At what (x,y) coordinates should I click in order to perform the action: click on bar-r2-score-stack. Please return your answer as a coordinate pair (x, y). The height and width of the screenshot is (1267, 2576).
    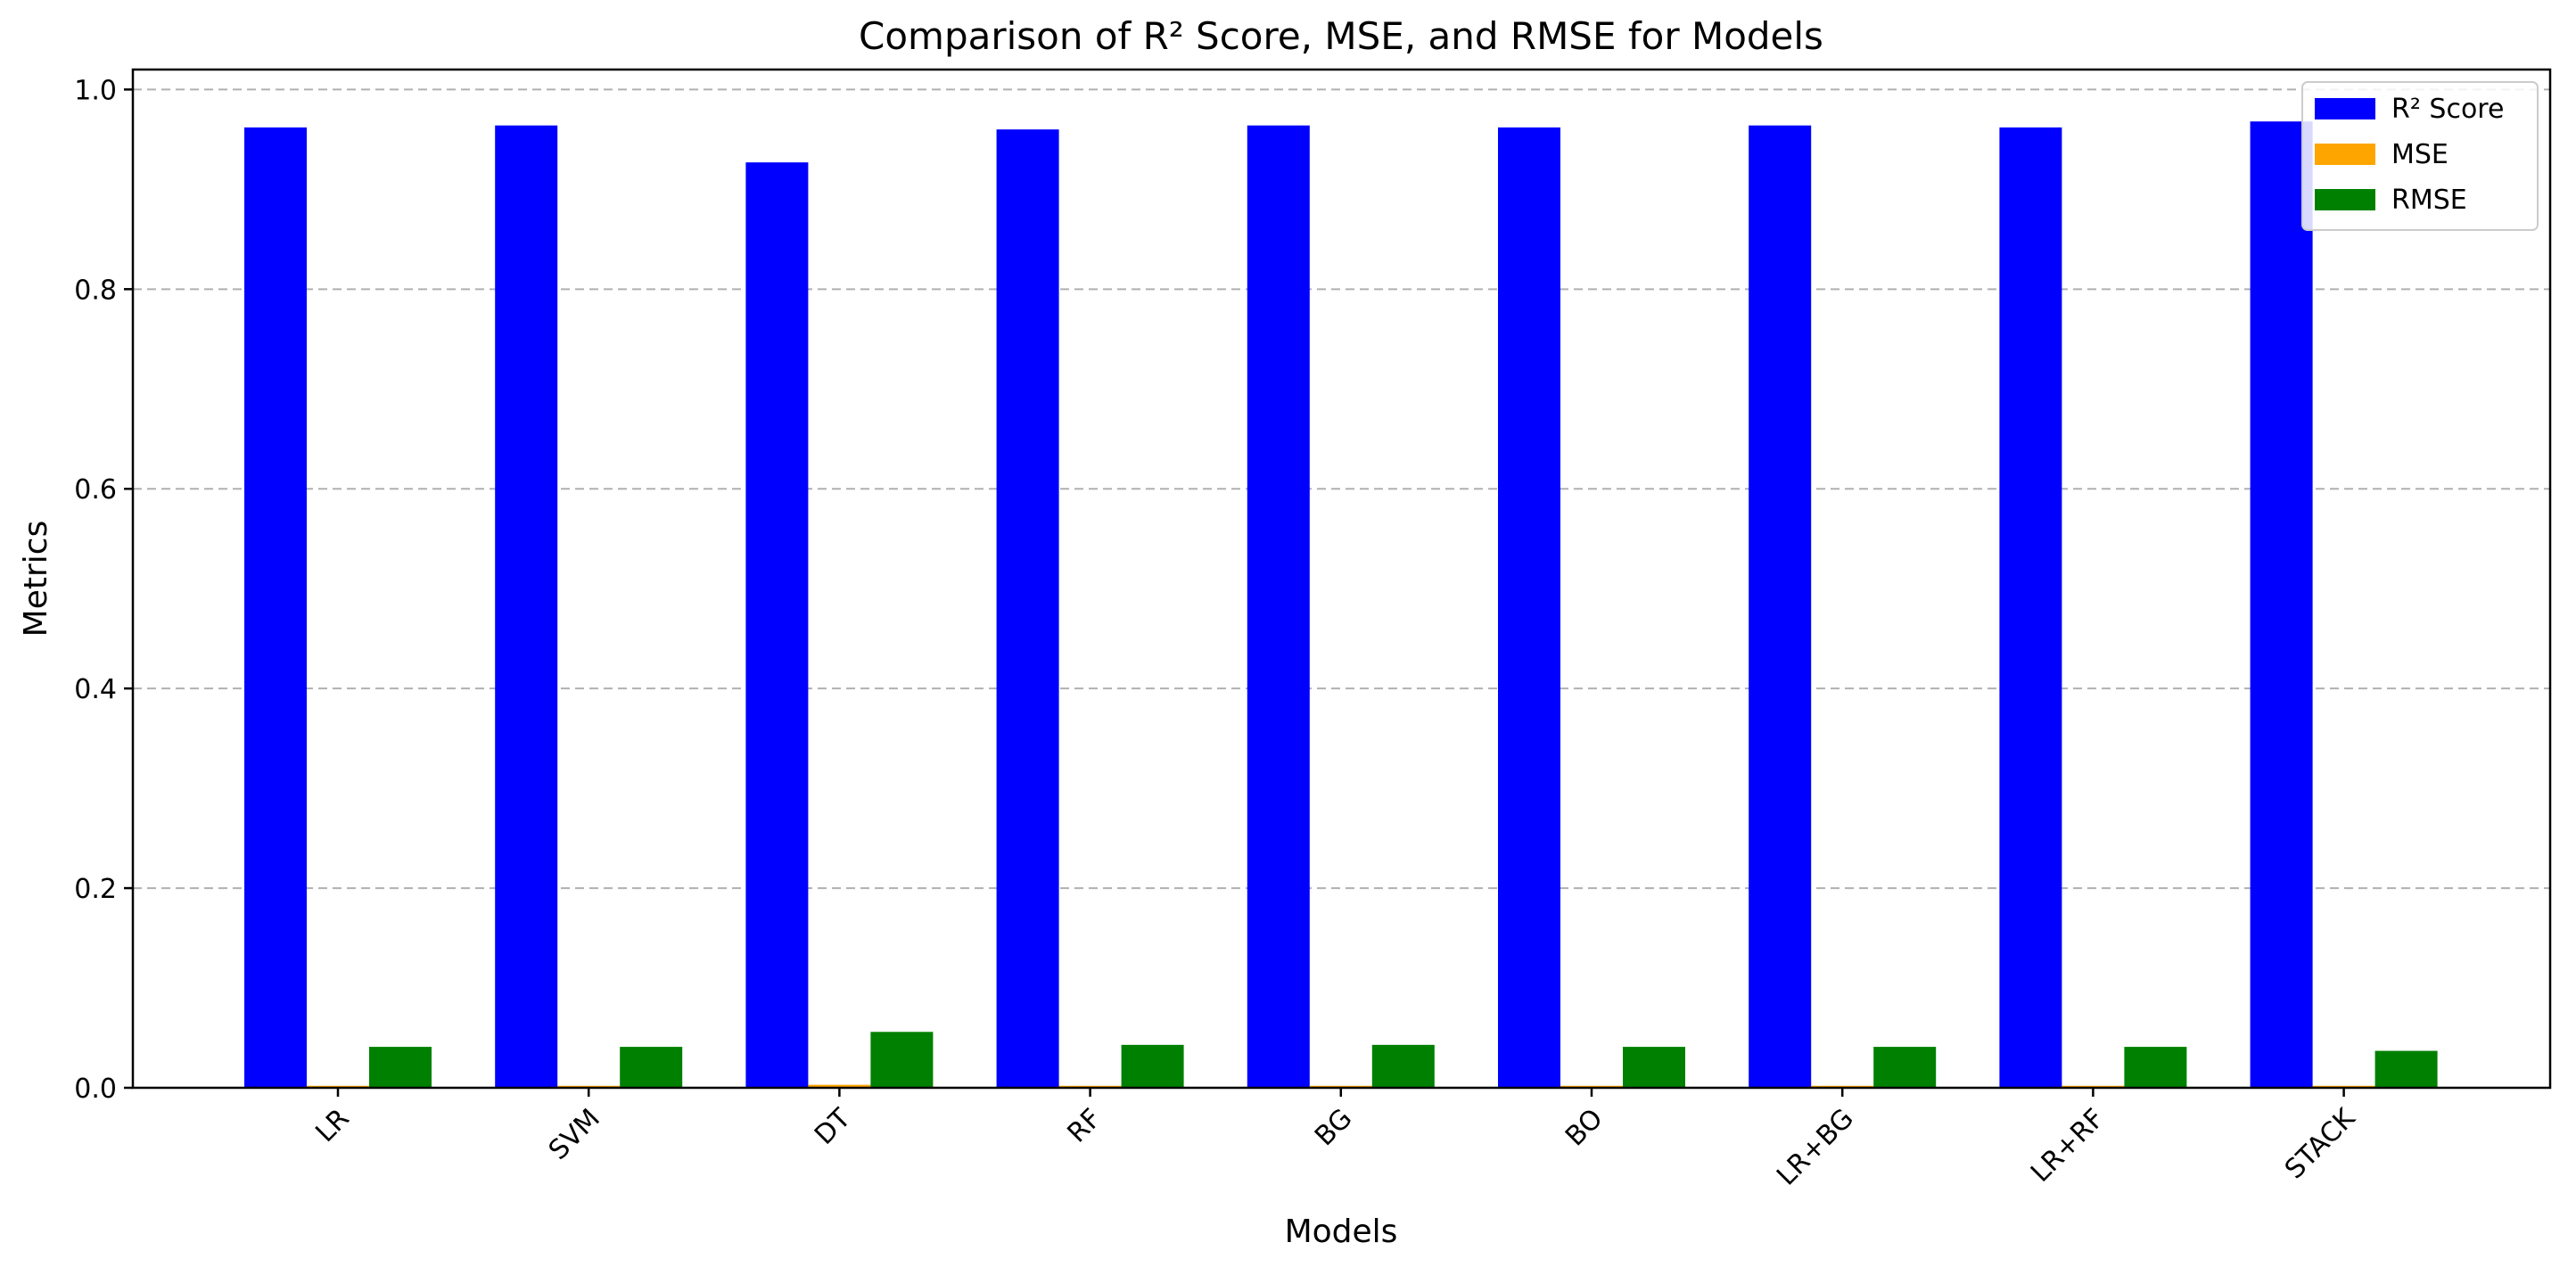
    Looking at the image, I should click on (2281, 604).